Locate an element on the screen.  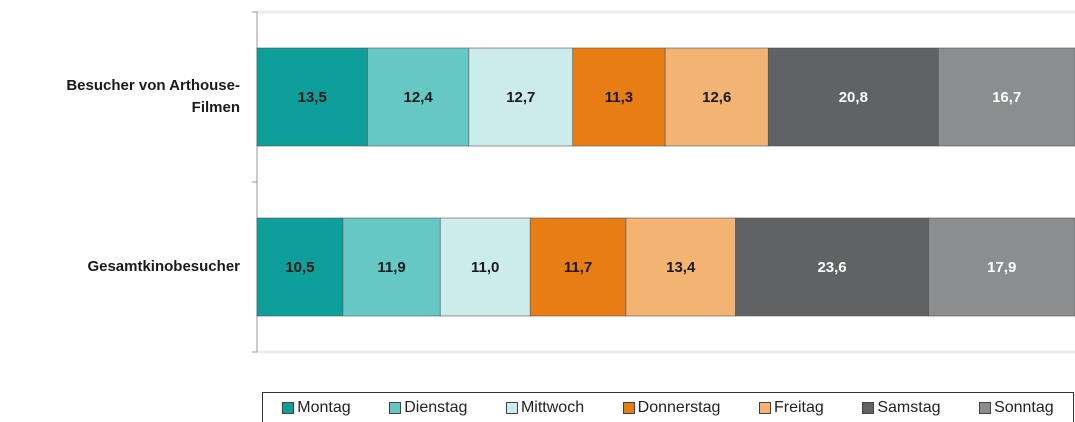
value-label: 12,6 is located at coordinates (716, 97).